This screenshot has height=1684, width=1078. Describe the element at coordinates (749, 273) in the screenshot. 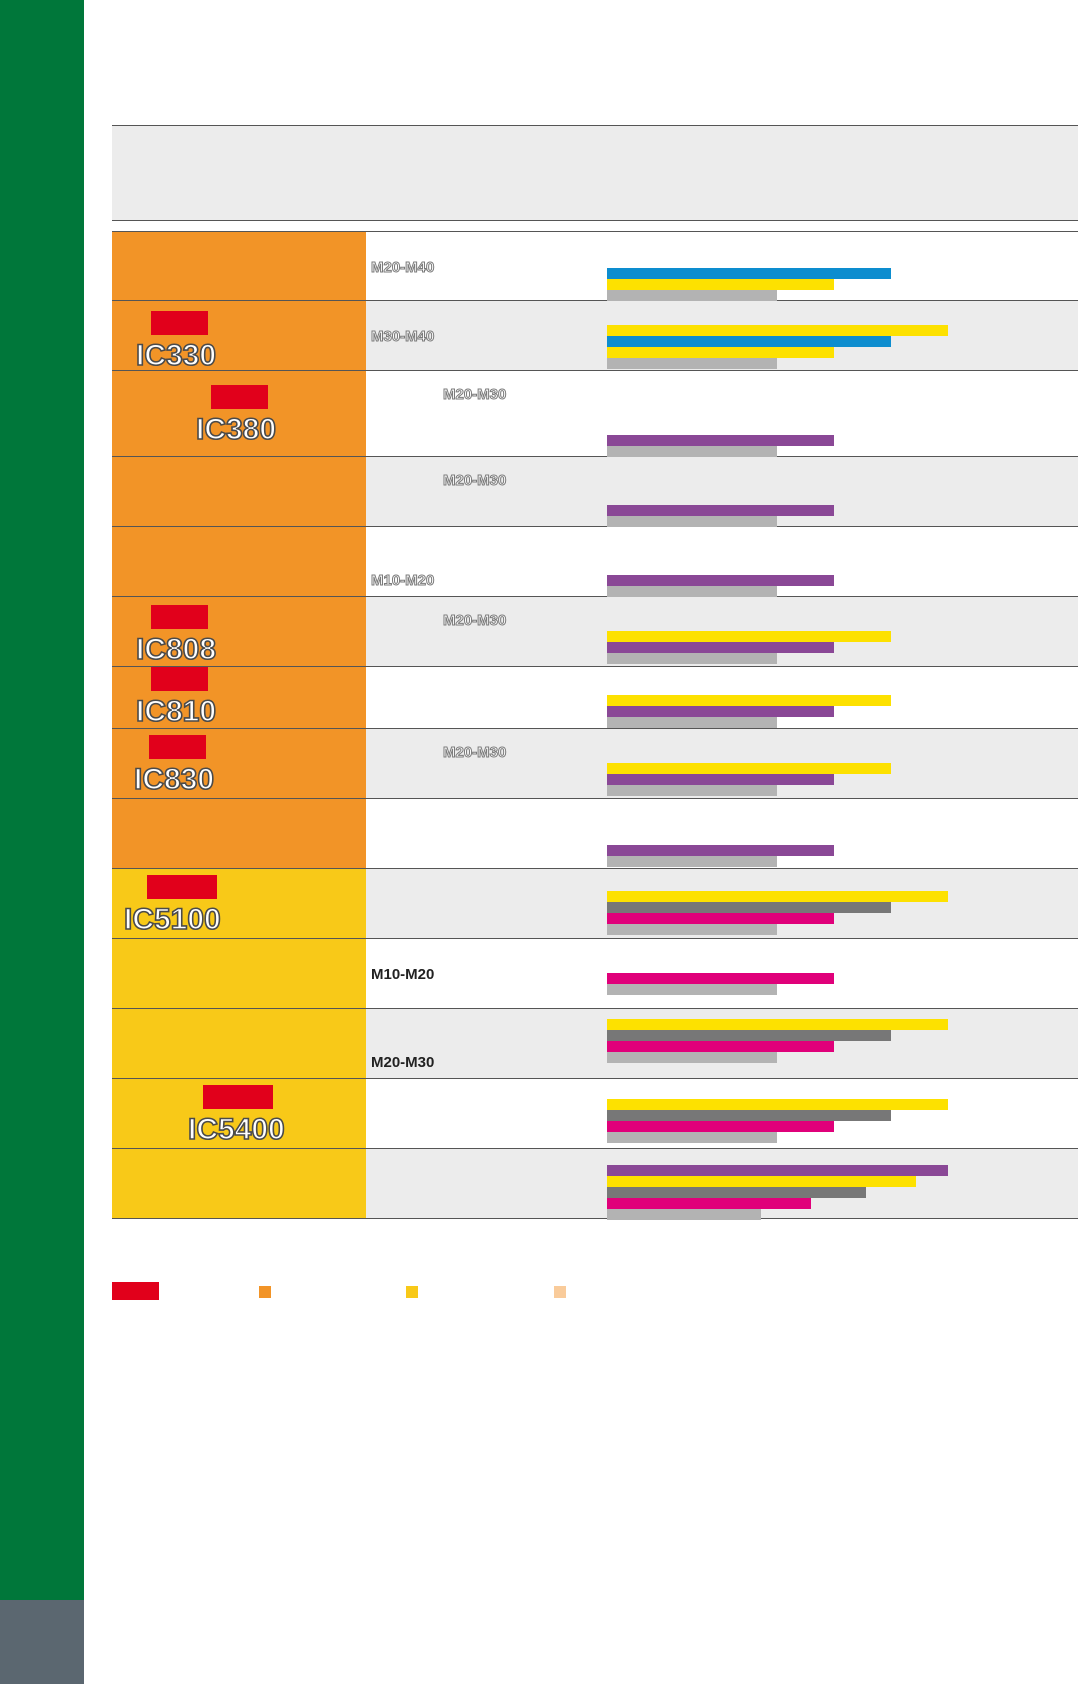

I see `performance-bar-blue` at that location.